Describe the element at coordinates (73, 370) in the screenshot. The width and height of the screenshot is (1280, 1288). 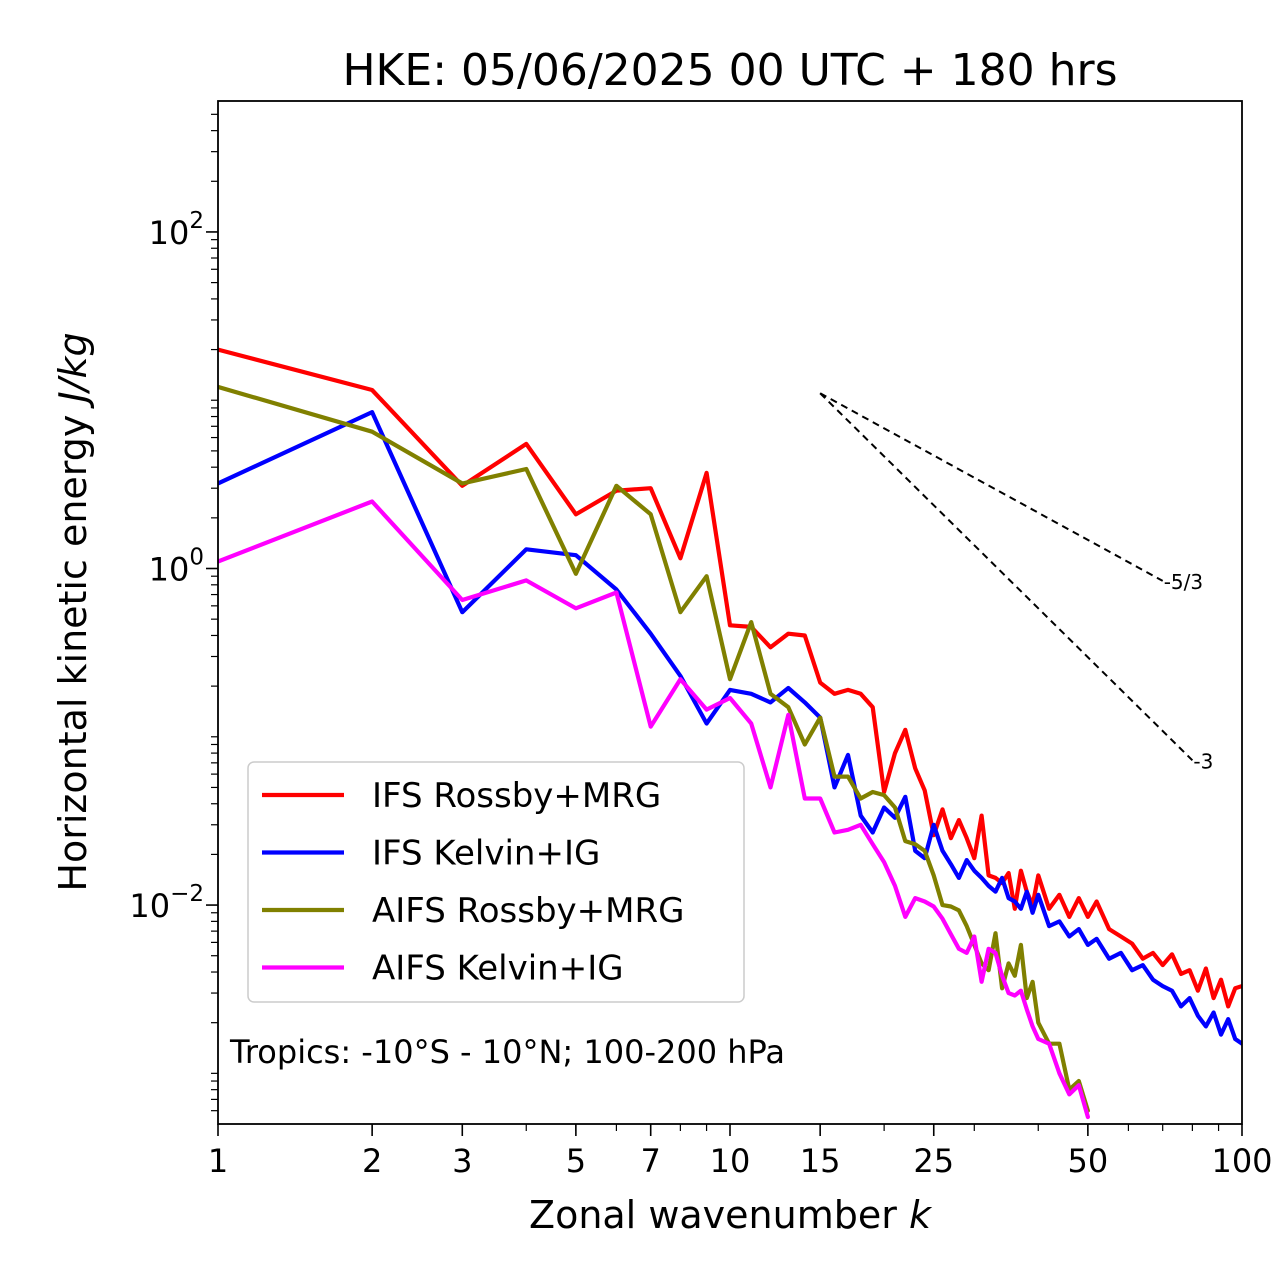
I see `y-axis-label-unit: J/kg` at that location.